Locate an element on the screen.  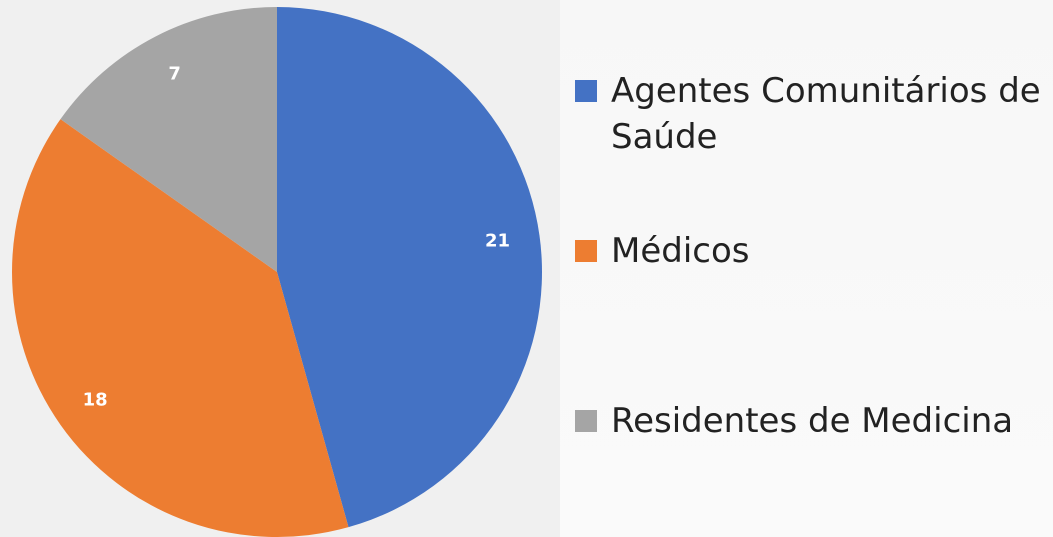
legend-item: Residentes de Medicina is located at coordinates (810, 421).